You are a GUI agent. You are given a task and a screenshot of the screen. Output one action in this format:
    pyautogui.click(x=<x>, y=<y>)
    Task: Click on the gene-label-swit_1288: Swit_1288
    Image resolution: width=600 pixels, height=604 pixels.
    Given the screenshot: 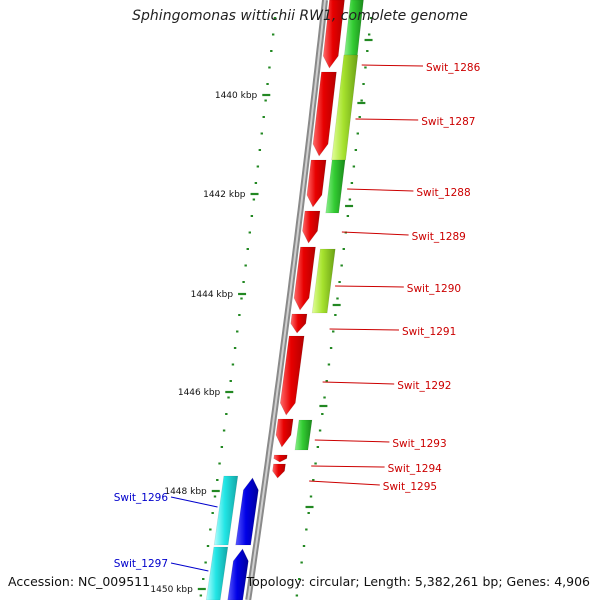 What is the action you would take?
    pyautogui.click(x=443, y=193)
    